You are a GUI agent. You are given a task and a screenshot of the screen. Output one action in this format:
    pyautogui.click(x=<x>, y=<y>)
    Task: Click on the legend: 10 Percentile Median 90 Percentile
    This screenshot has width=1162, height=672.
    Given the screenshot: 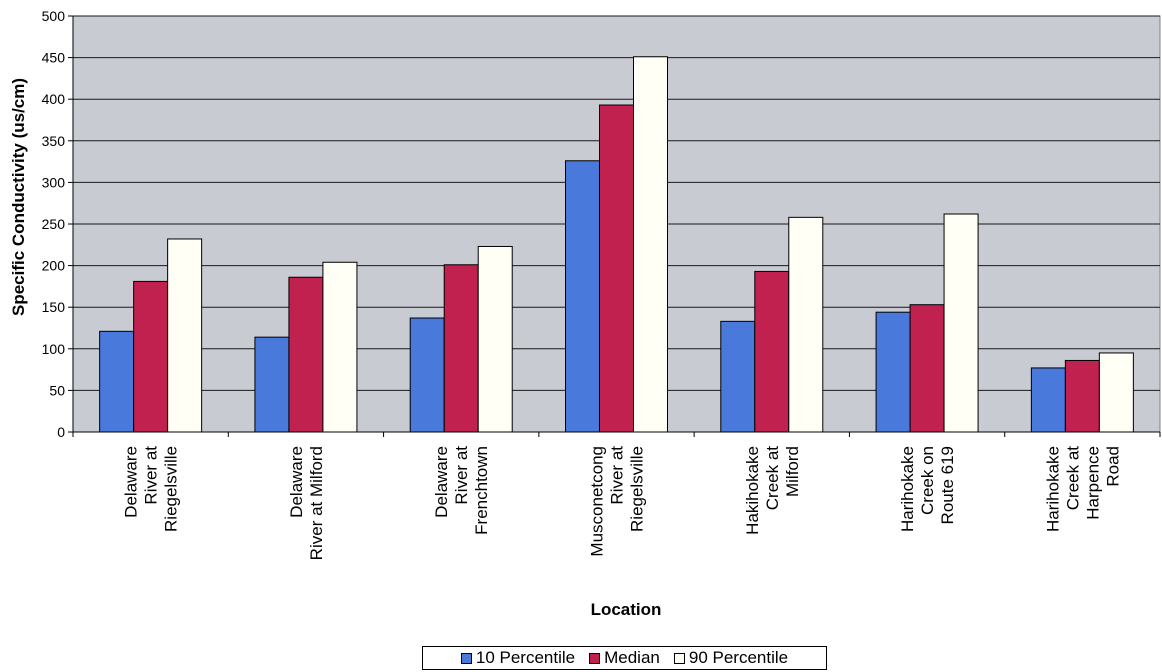 What is the action you would take?
    pyautogui.click(x=624, y=658)
    